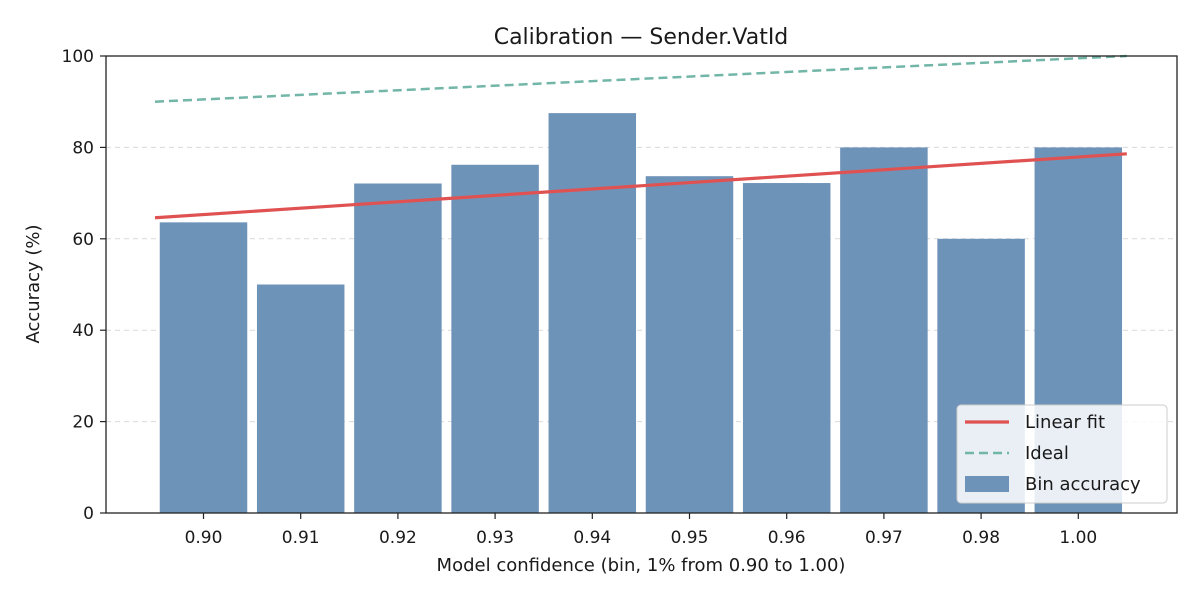 The image size is (1200, 600). Describe the element at coordinates (83, 148) in the screenshot. I see `y-tick-label: 80` at that location.